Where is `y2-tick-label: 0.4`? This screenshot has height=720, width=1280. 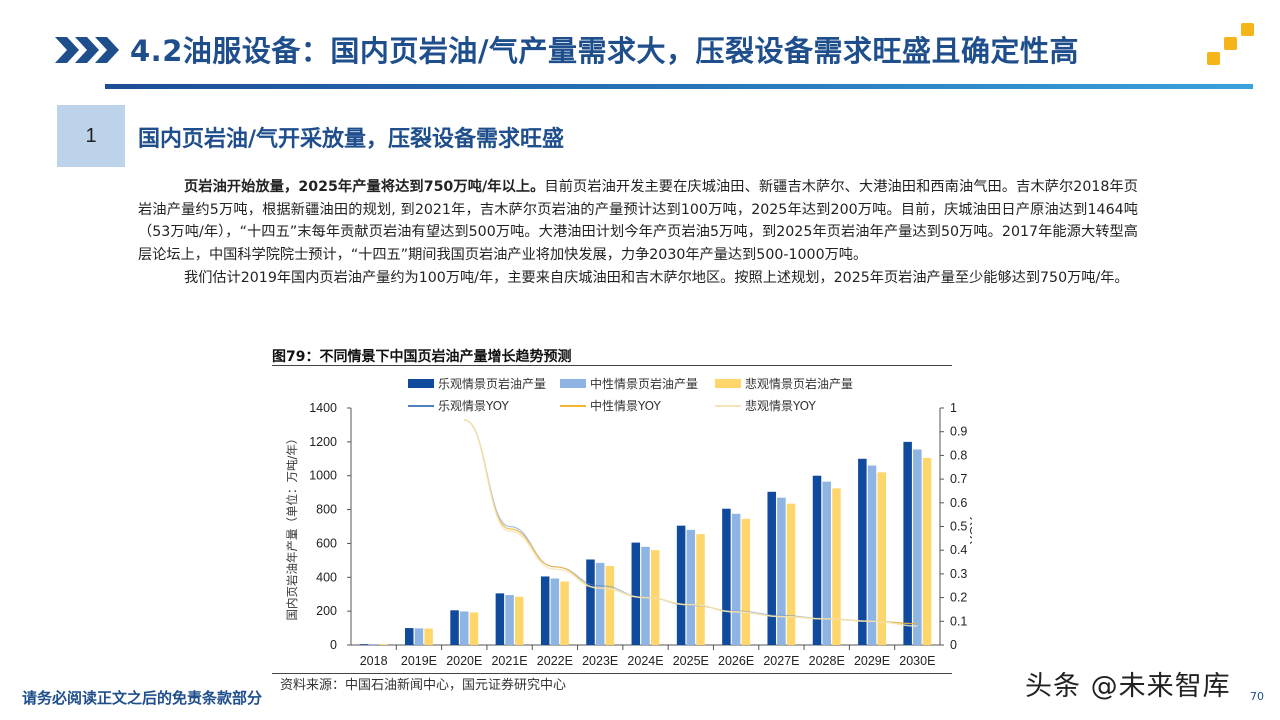 y2-tick-label: 0.4 is located at coordinates (958, 550).